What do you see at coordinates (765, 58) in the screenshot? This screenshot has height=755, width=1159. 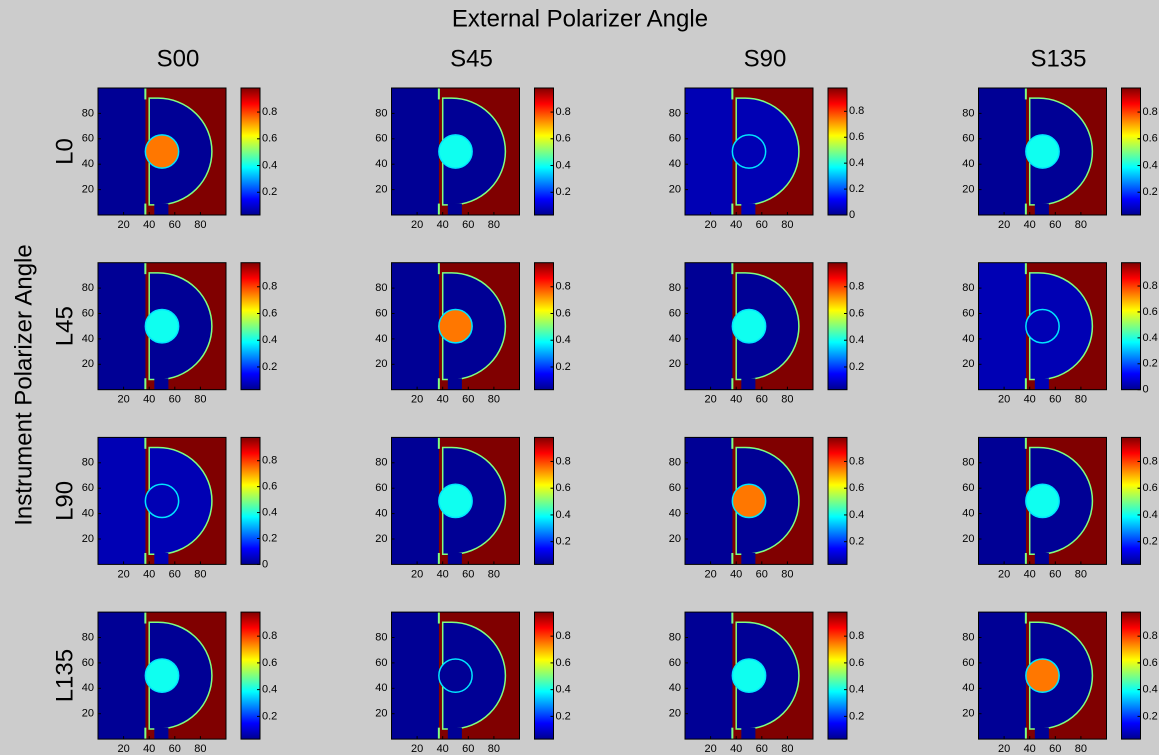 I see `column-title: S90` at bounding box center [765, 58].